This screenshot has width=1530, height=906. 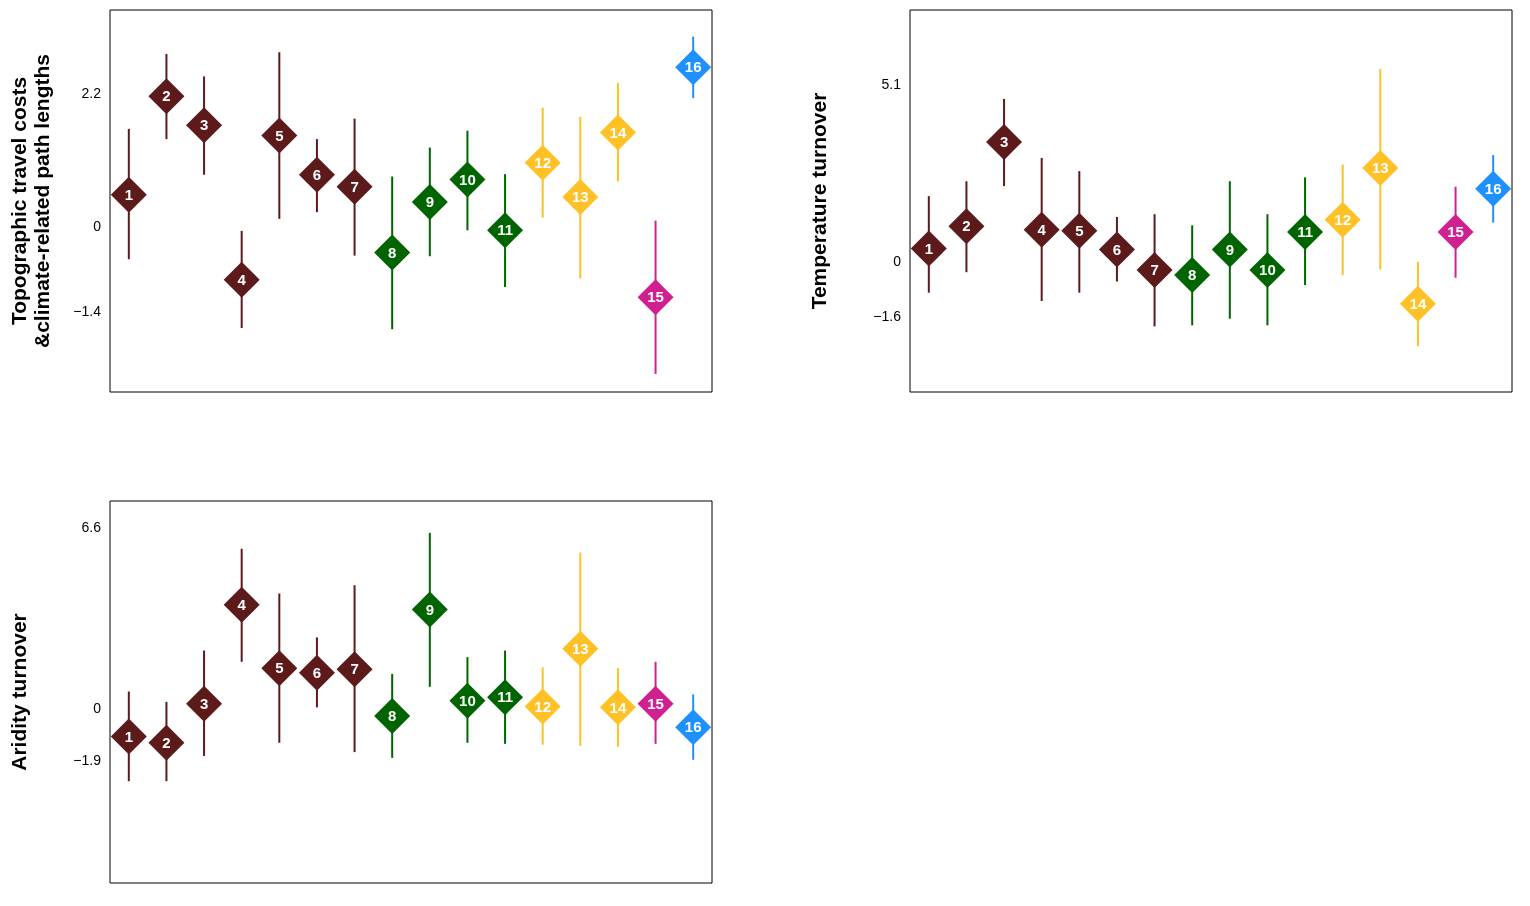 I want to click on y-tick-label: 2.2, so click(x=91, y=93).